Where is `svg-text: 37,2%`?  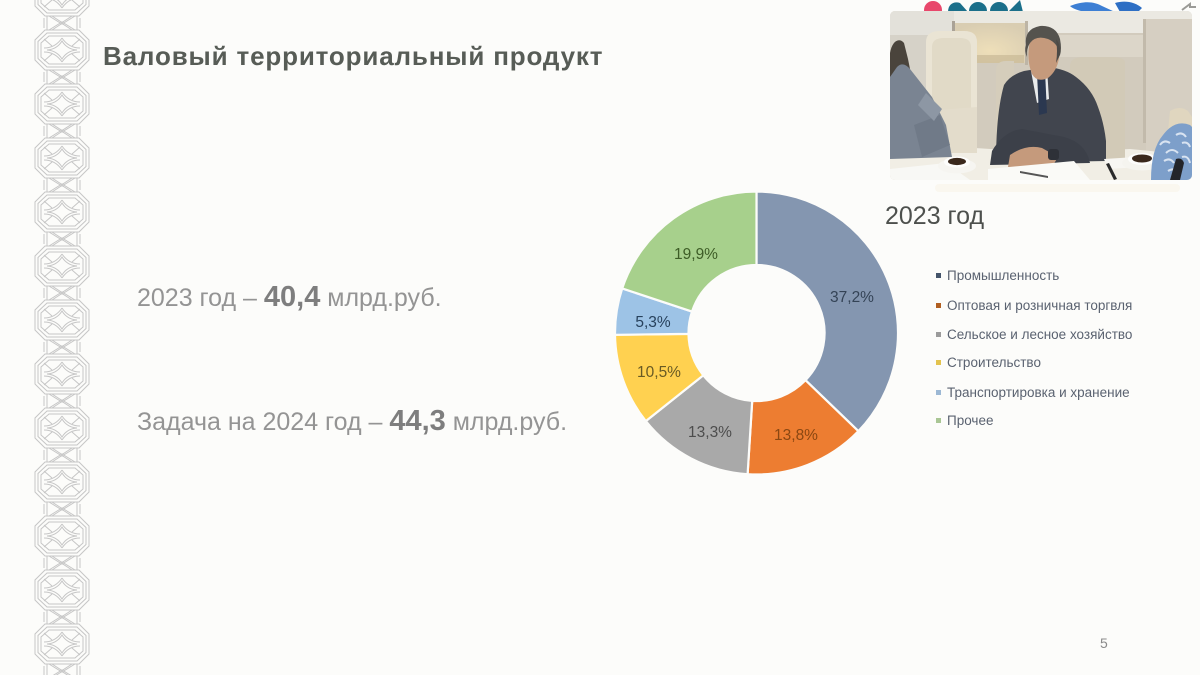
svg-text: 37,2% is located at coordinates (852, 297).